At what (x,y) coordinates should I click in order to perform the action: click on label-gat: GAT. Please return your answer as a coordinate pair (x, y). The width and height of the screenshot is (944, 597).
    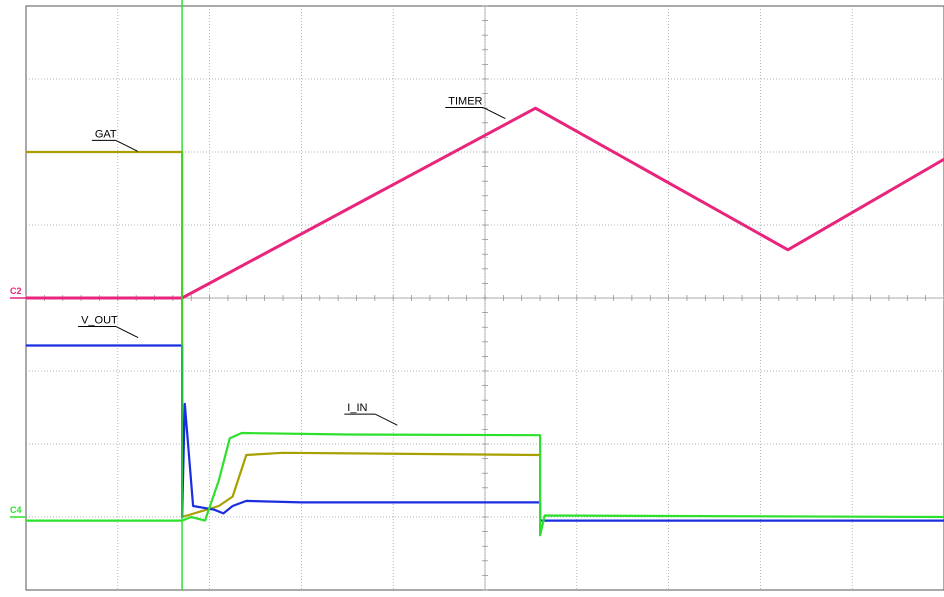
    Looking at the image, I should click on (106, 134).